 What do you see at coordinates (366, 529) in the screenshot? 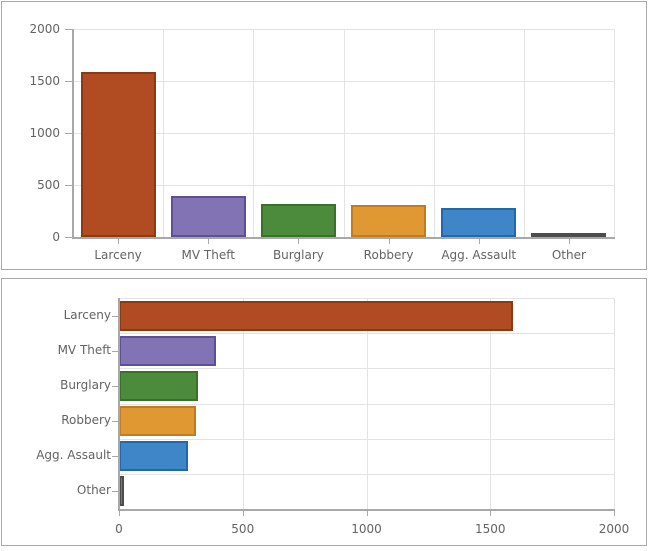
I see `x-axis-tick-label: 1000` at bounding box center [366, 529].